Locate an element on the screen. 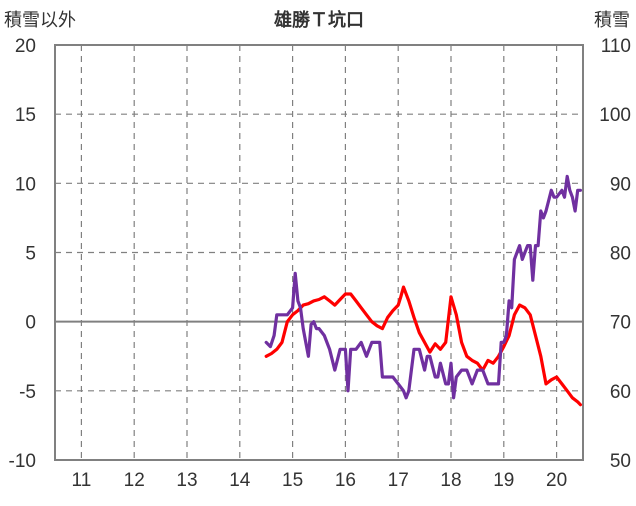  chart-title: 雄勝Ｔ坑口 is located at coordinates (318, 19).